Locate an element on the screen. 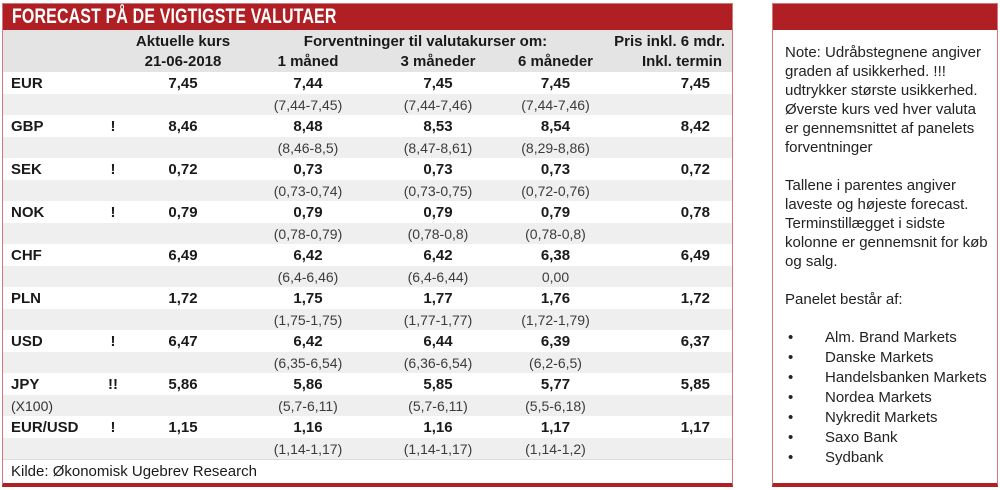  cell-forecast-3m: 1,77 is located at coordinates (438, 298).